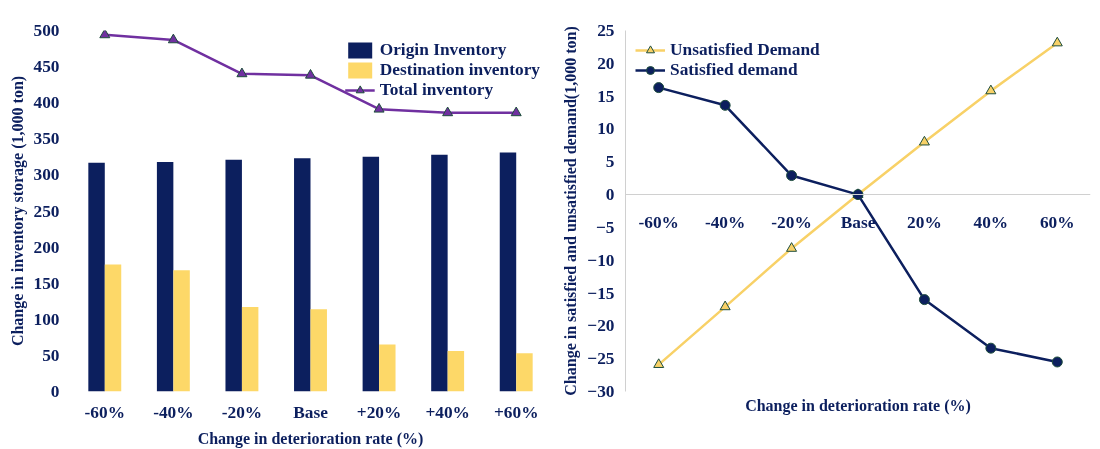  What do you see at coordinates (610, 162) in the screenshot?
I see `y-tick-label: 5` at bounding box center [610, 162].